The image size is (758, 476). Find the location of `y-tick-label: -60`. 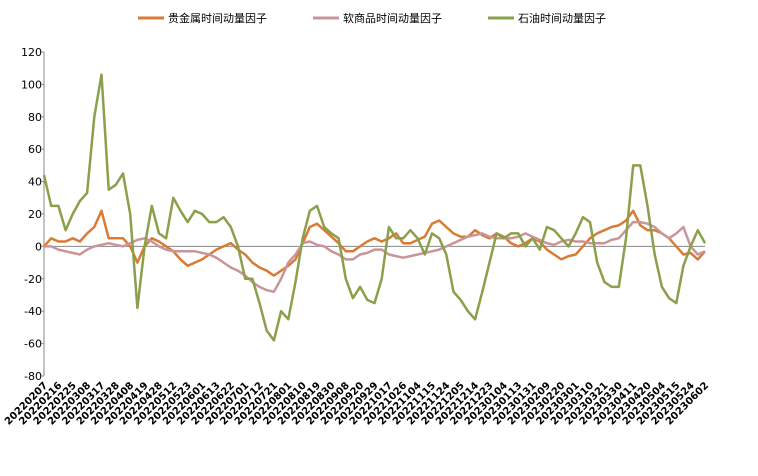

y-tick-label: -60 is located at coordinates (33, 344).